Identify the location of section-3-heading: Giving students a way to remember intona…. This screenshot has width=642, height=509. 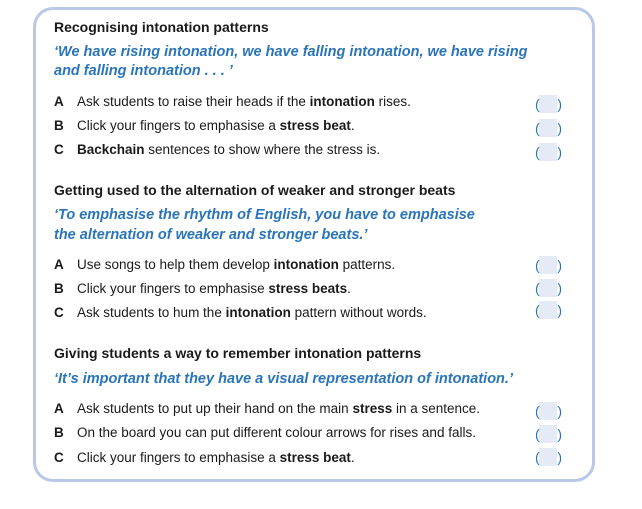
(238, 353).